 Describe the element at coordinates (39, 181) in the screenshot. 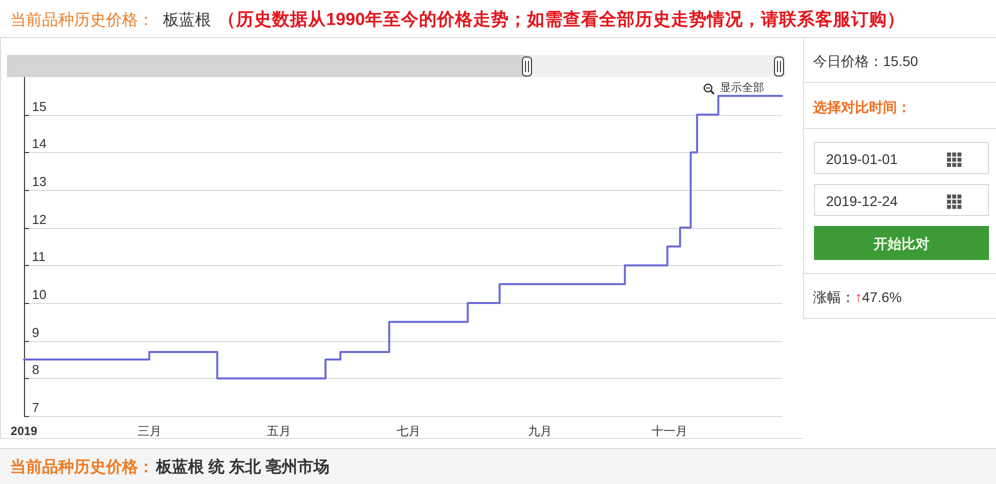

I see `y-tick-label: 13` at that location.